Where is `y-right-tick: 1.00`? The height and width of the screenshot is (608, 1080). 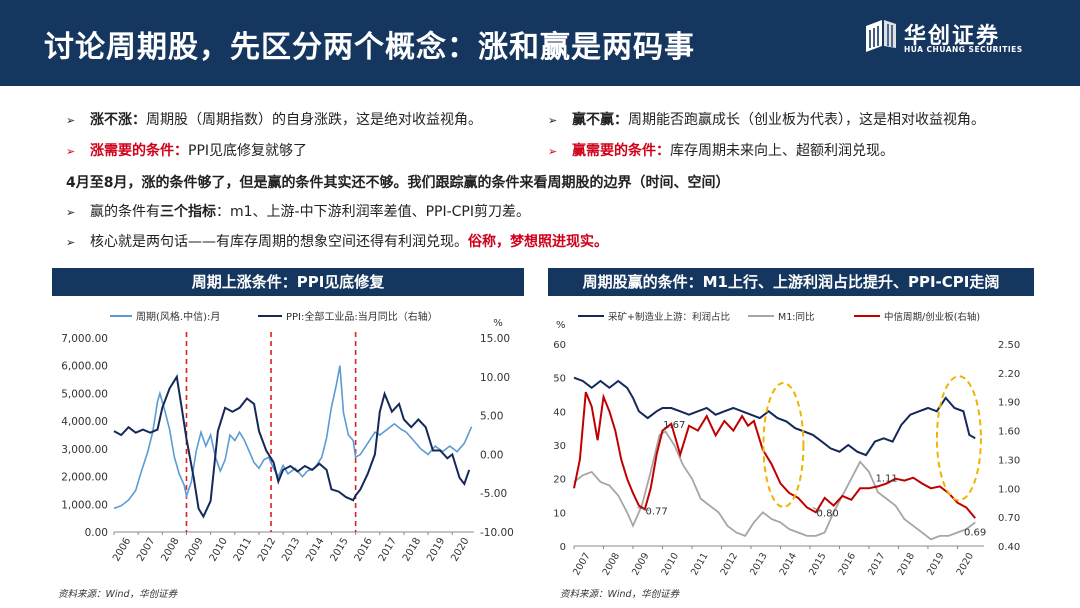 y-right-tick: 1.00 is located at coordinates (1009, 489).